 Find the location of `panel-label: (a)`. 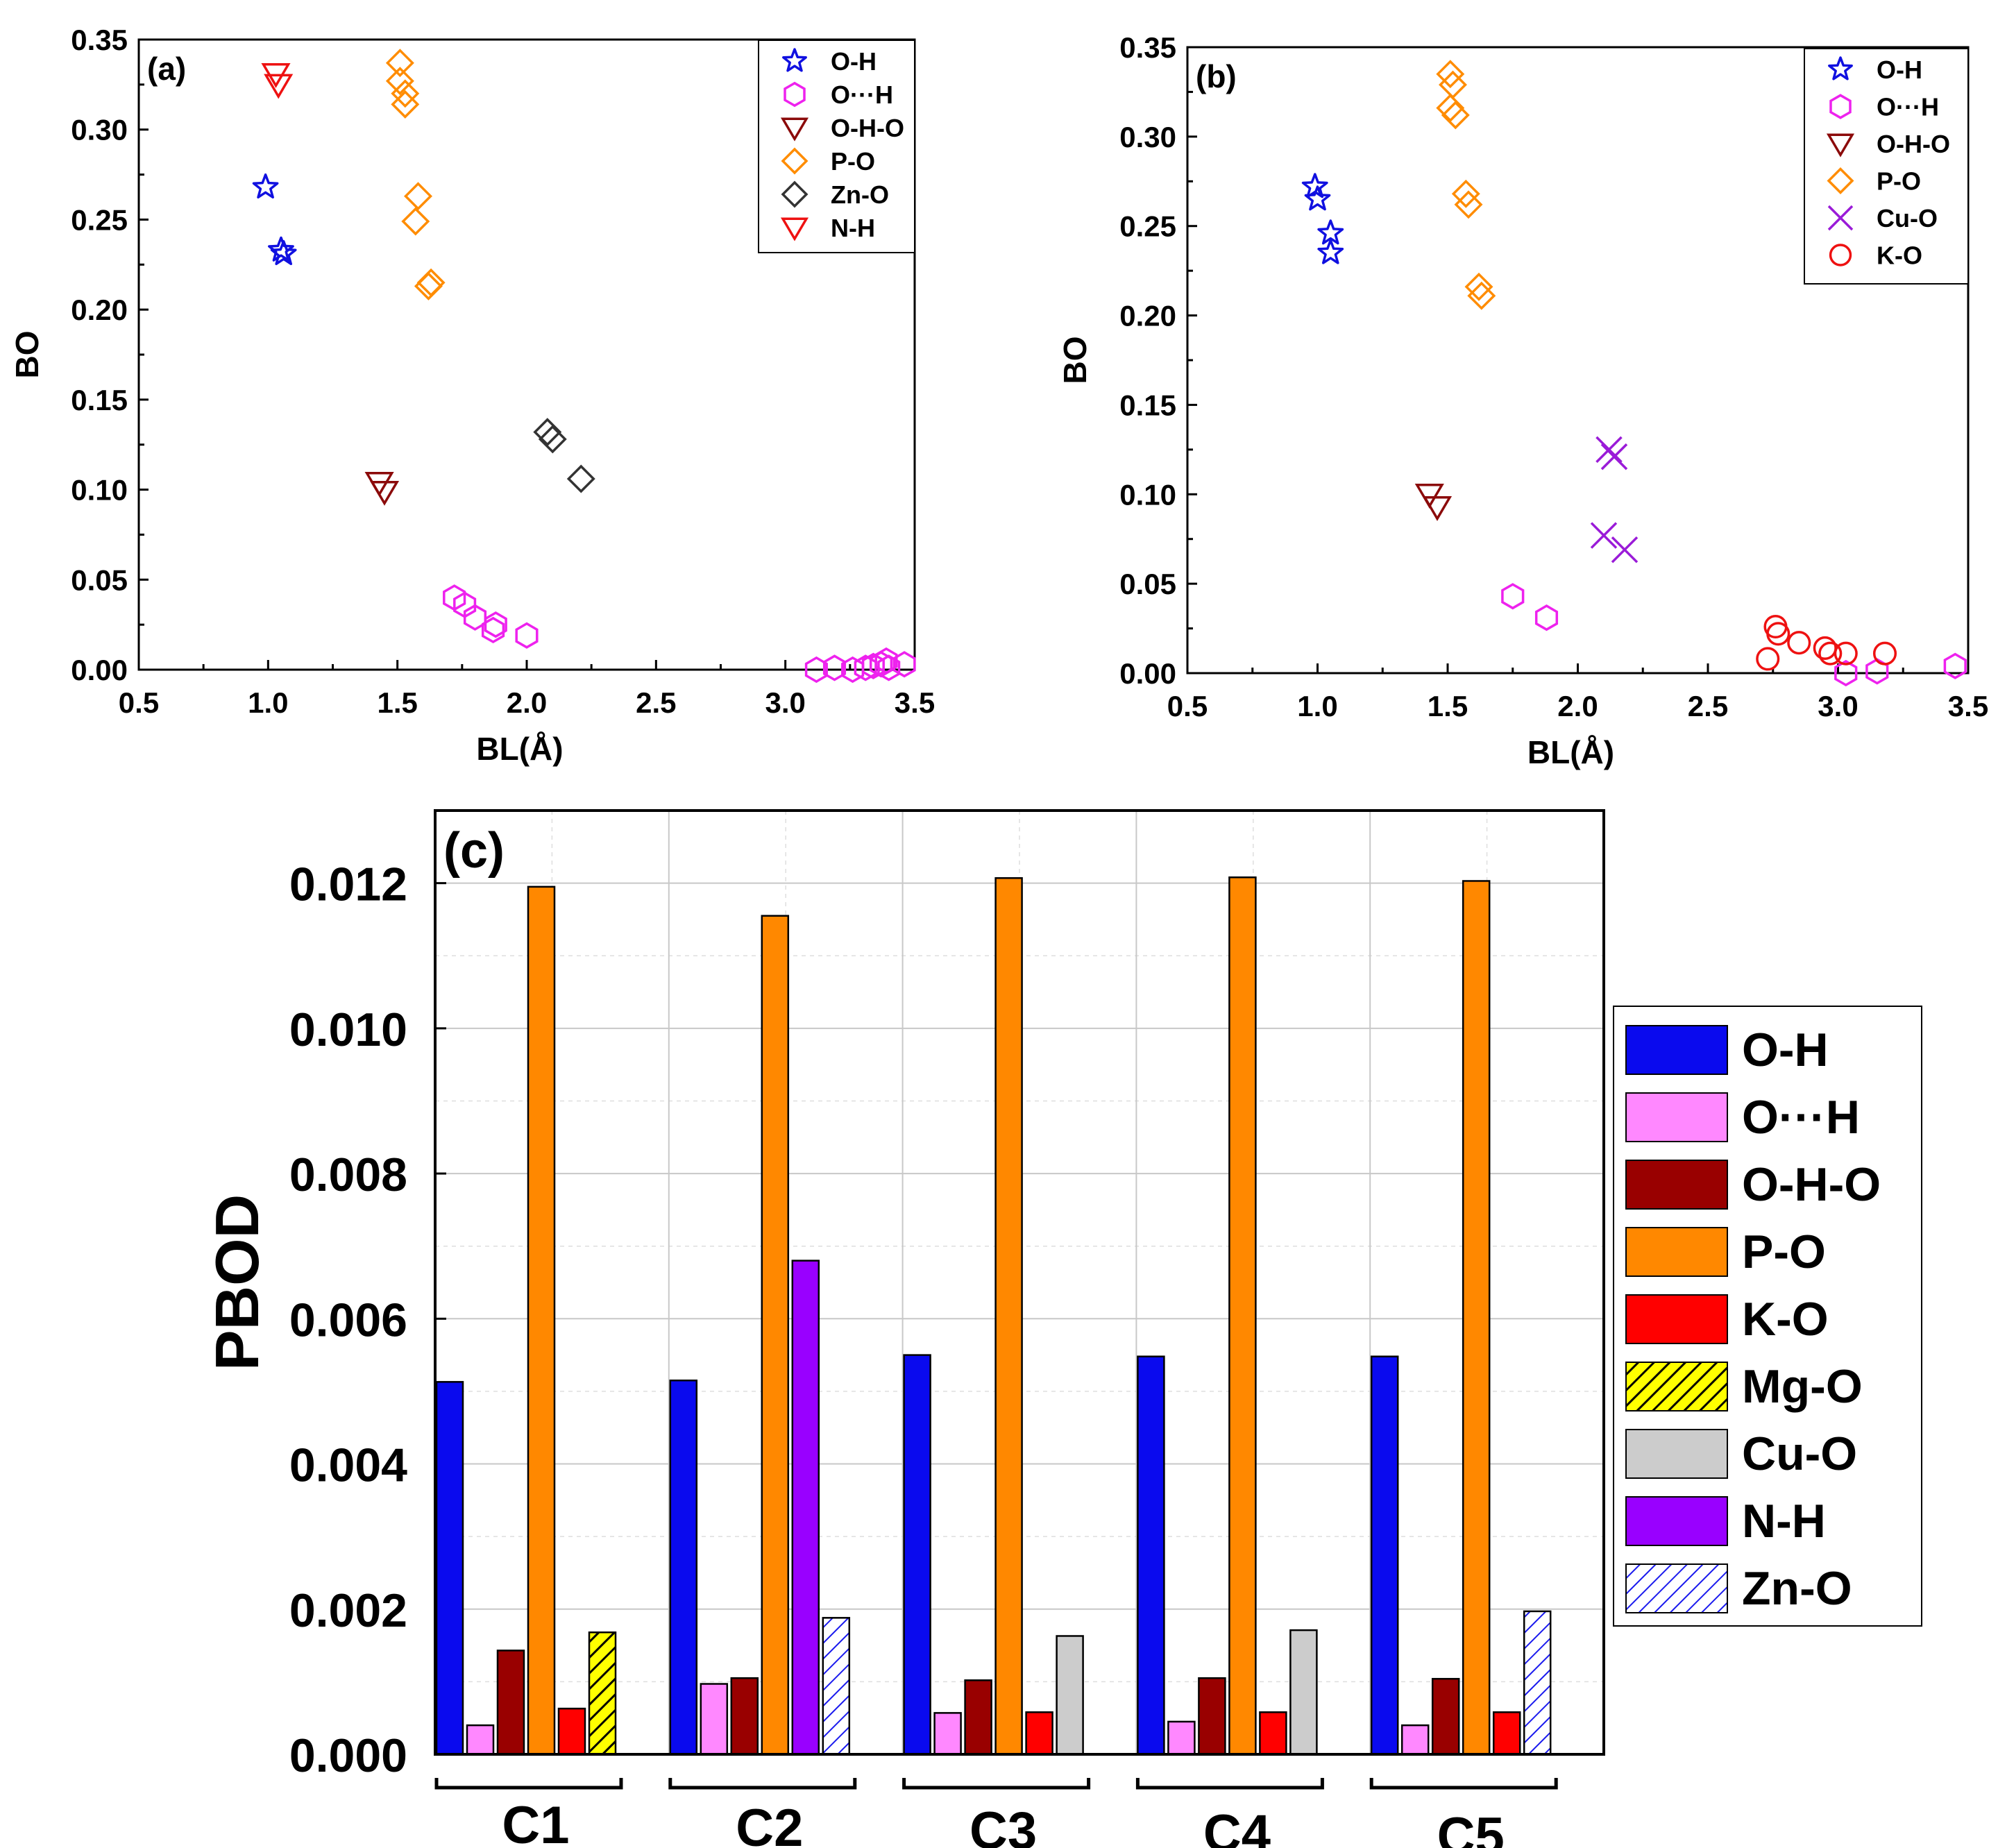

panel-label: (a) is located at coordinates (167, 69).